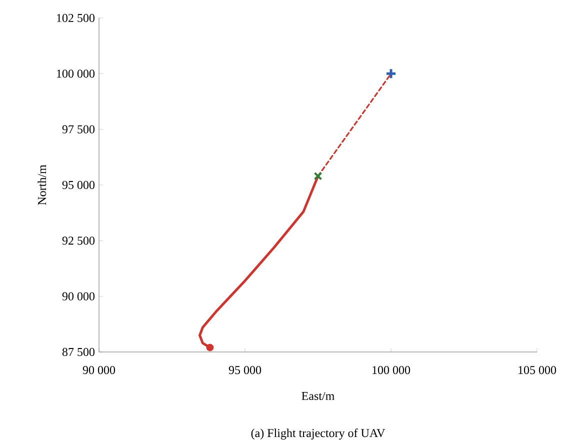 Image resolution: width=578 pixels, height=447 pixels. Describe the element at coordinates (99, 370) in the screenshot. I see `x-tick-label: 90 000` at that location.